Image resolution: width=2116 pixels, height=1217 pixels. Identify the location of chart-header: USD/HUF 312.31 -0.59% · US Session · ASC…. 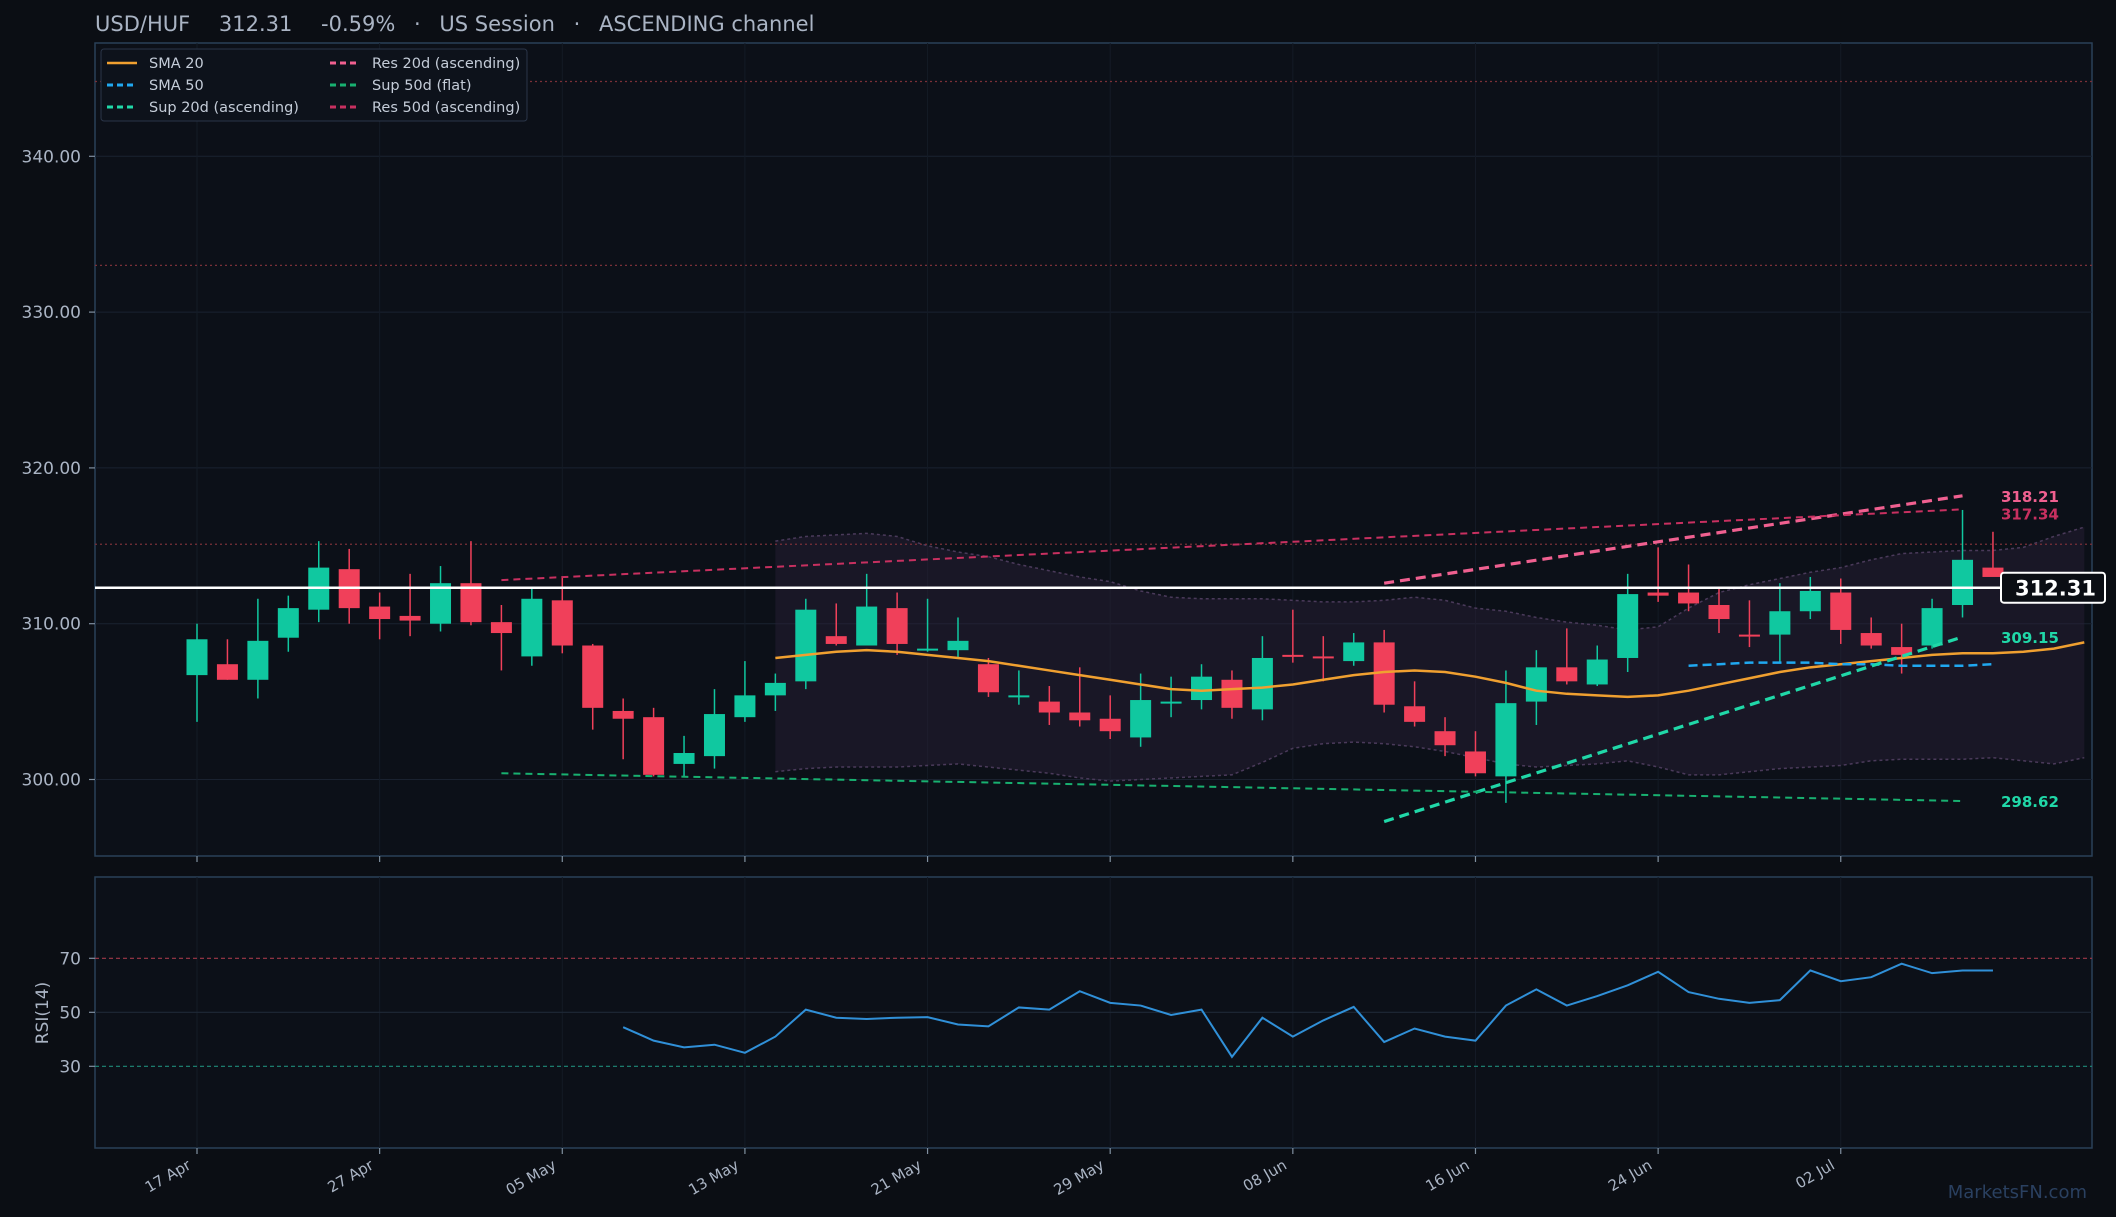
(454, 24).